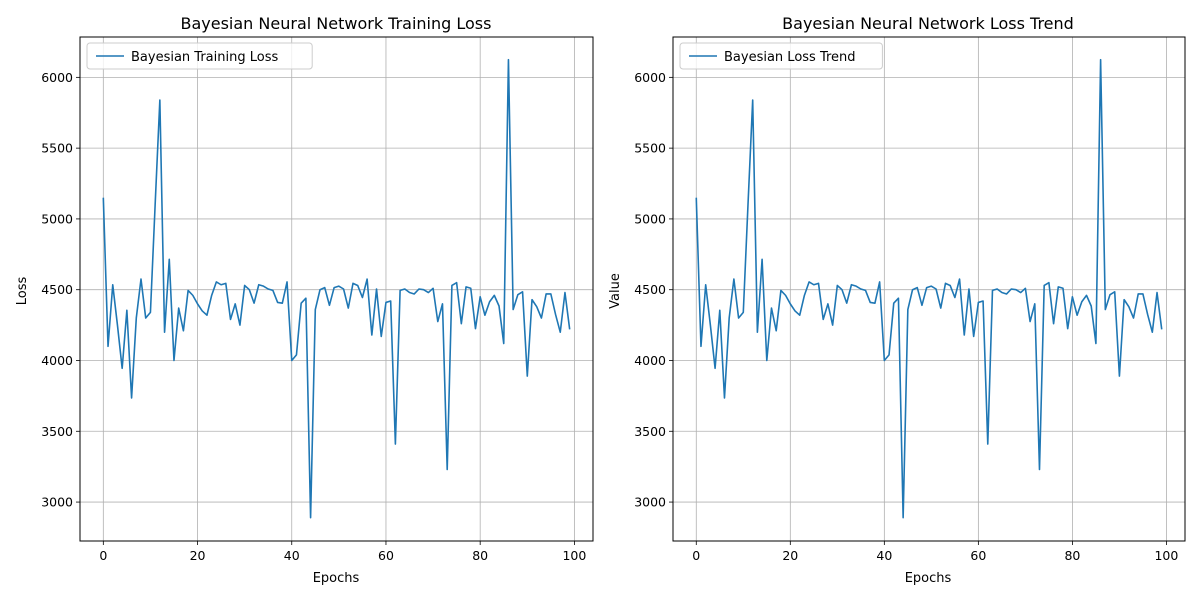  I want to click on legend: Bayesian Loss Trend, so click(781, 56).